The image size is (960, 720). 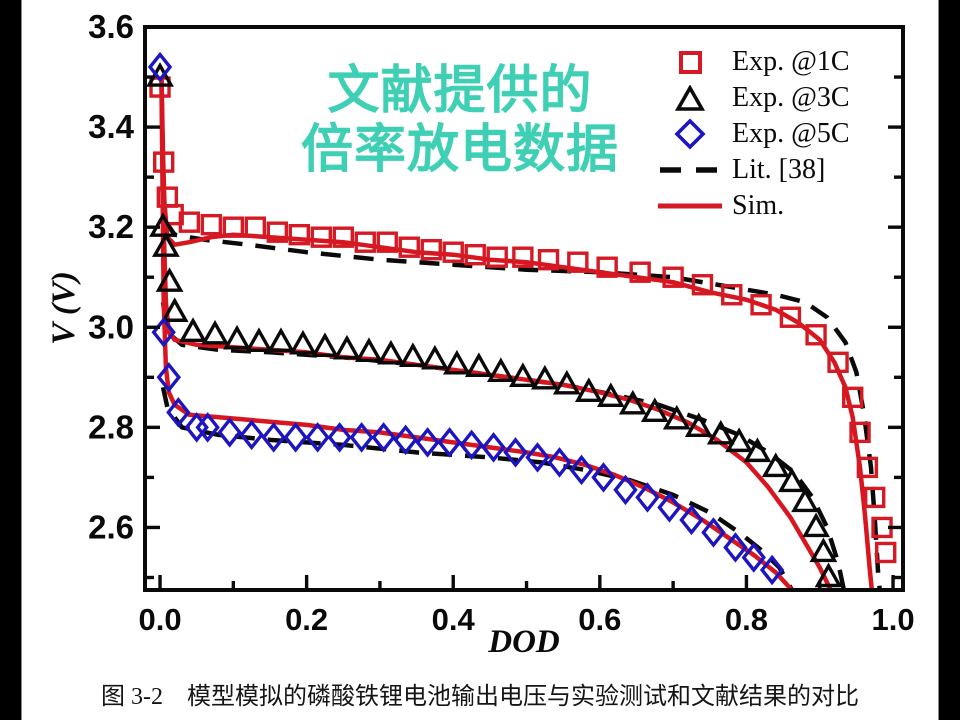 What do you see at coordinates (791, 133) in the screenshot?
I see `legend-label: Exp. @5C` at bounding box center [791, 133].